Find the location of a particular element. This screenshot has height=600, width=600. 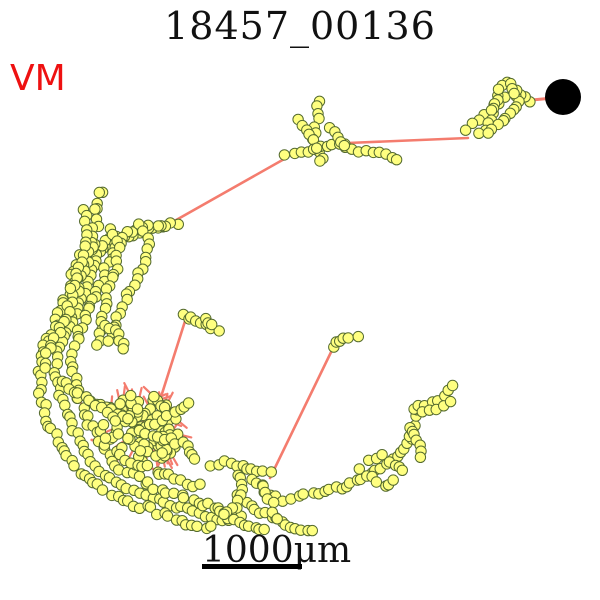

scale-bar is located at coordinates (252, 566).